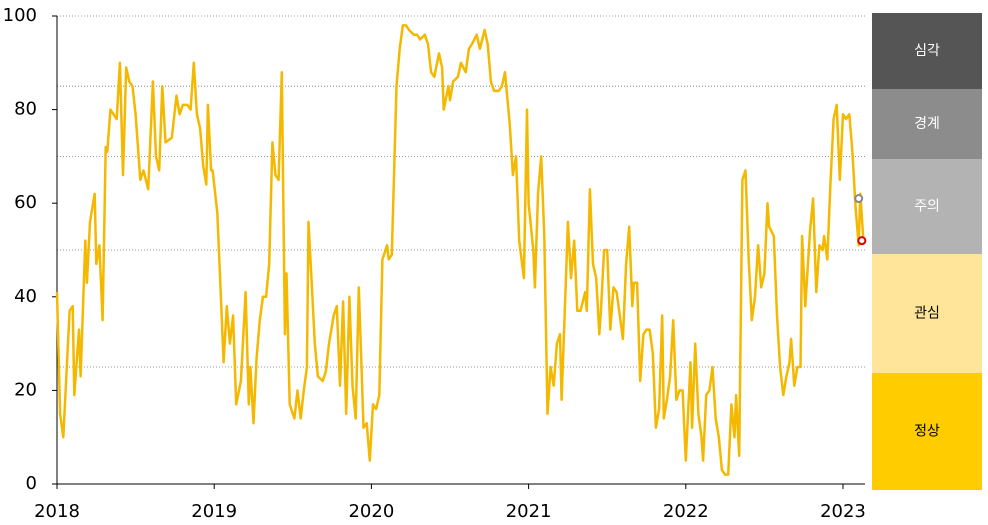  I want to click on x-tick-label: 2020, so click(371, 511).